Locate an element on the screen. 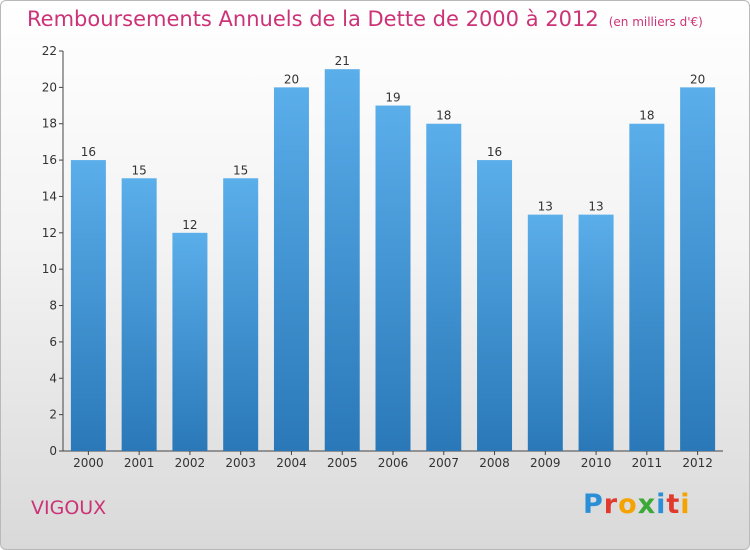 The width and height of the screenshot is (750, 550). x-tick-label: 2000 is located at coordinates (88, 463).